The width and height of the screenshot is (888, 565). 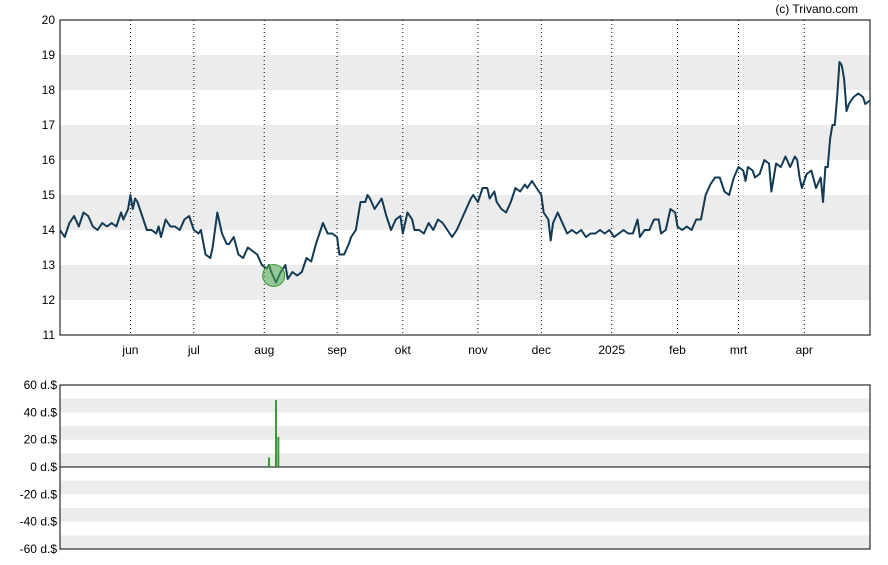 What do you see at coordinates (39, 494) in the screenshot?
I see `volume-y-tick-label: -20 d.$` at bounding box center [39, 494].